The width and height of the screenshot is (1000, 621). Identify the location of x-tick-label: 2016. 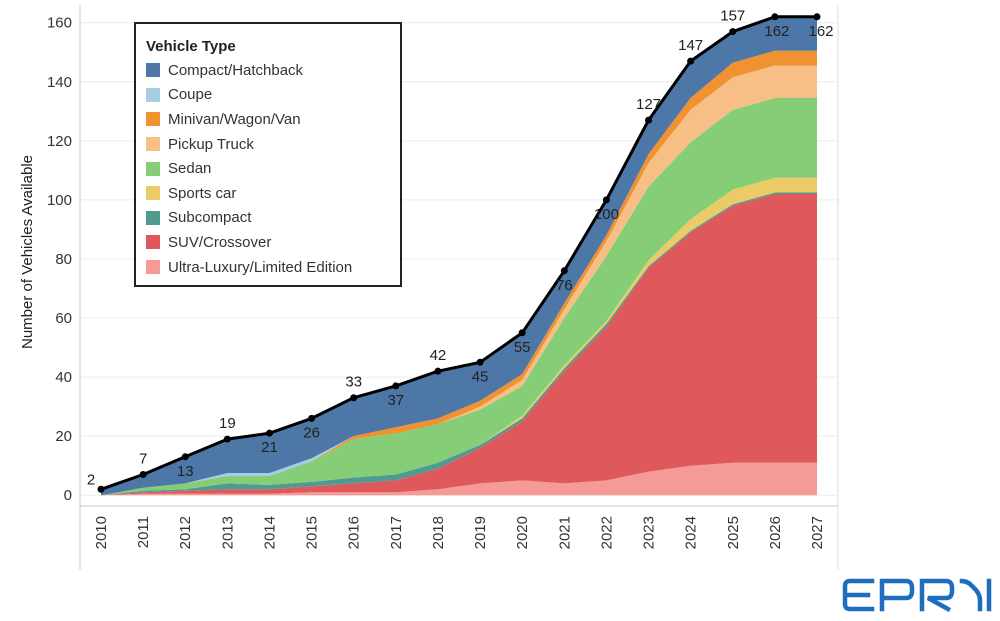
(354, 532).